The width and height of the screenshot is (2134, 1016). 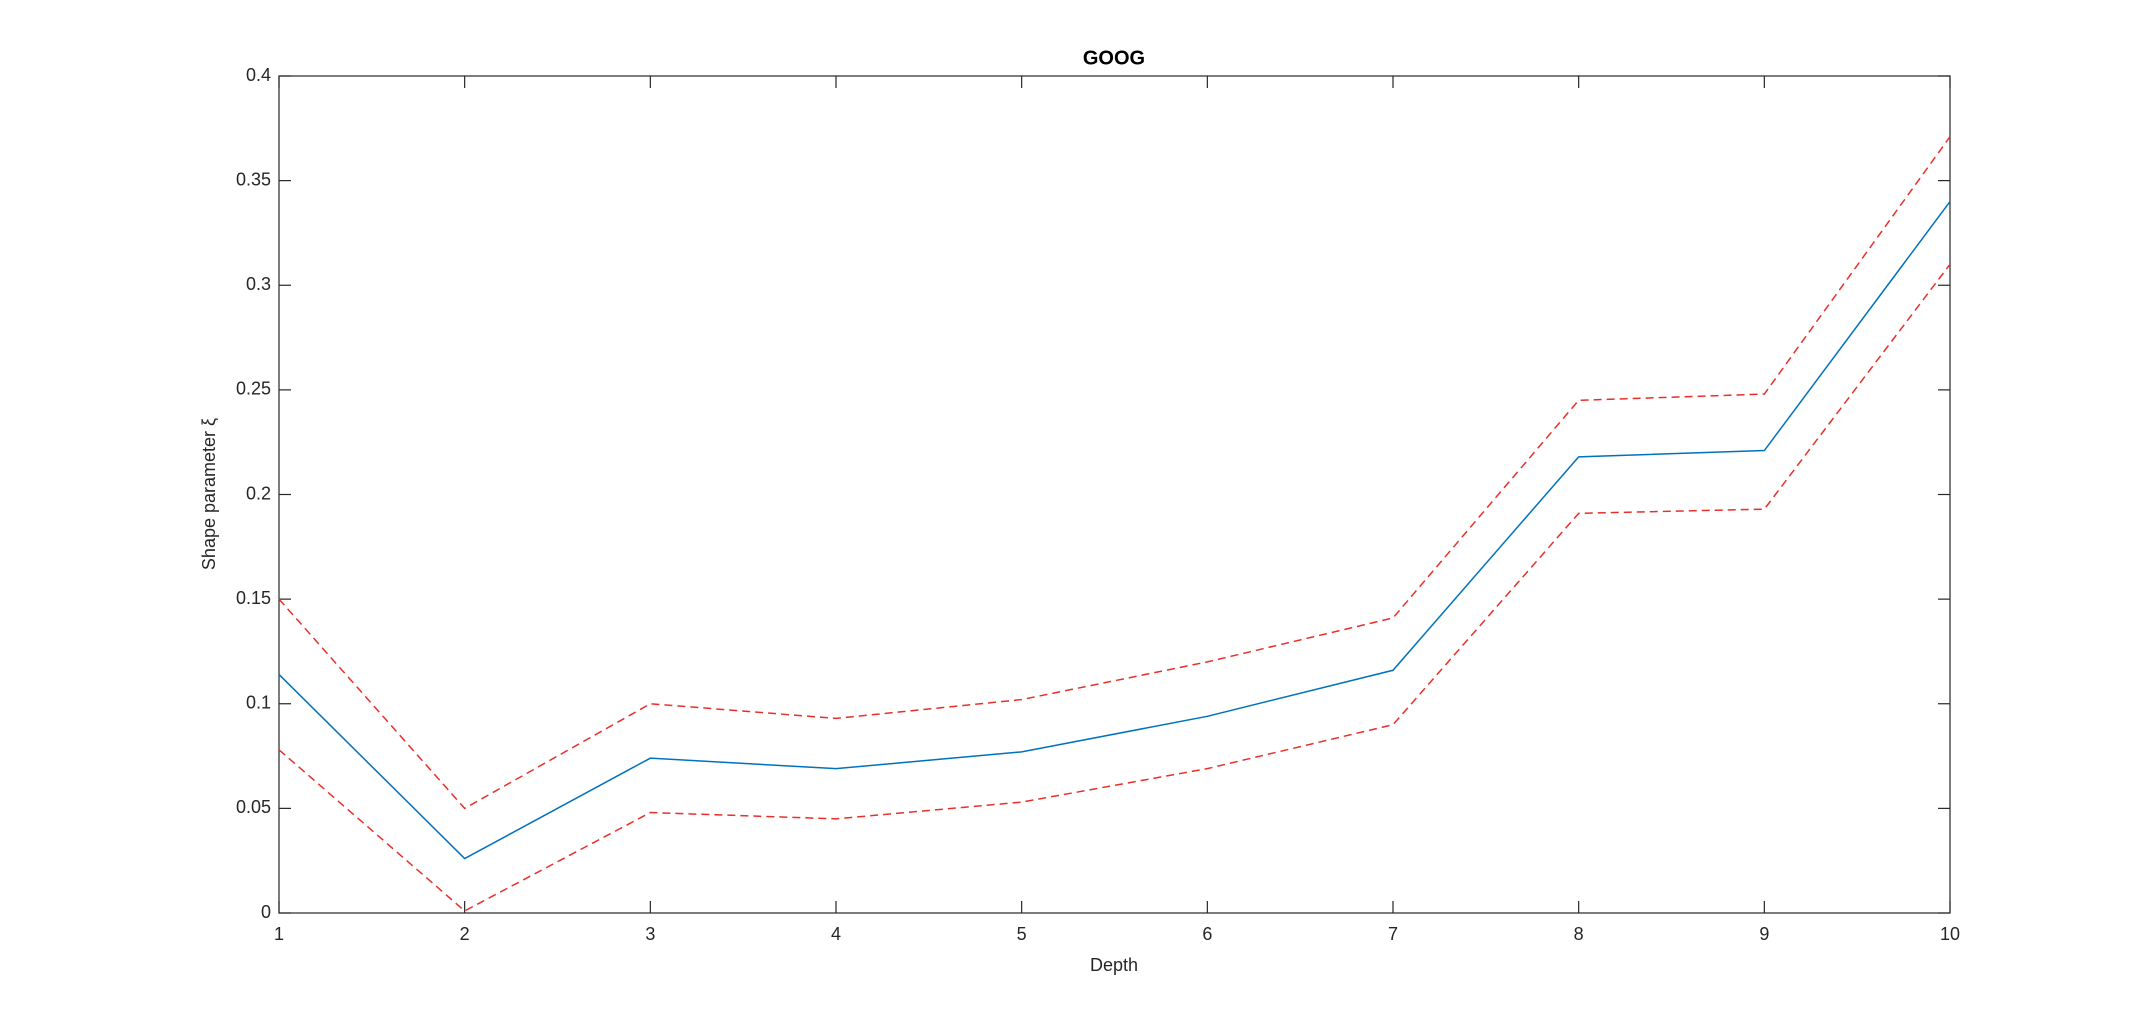 I want to click on y-tick-label: 0.1, so click(x=258, y=703).